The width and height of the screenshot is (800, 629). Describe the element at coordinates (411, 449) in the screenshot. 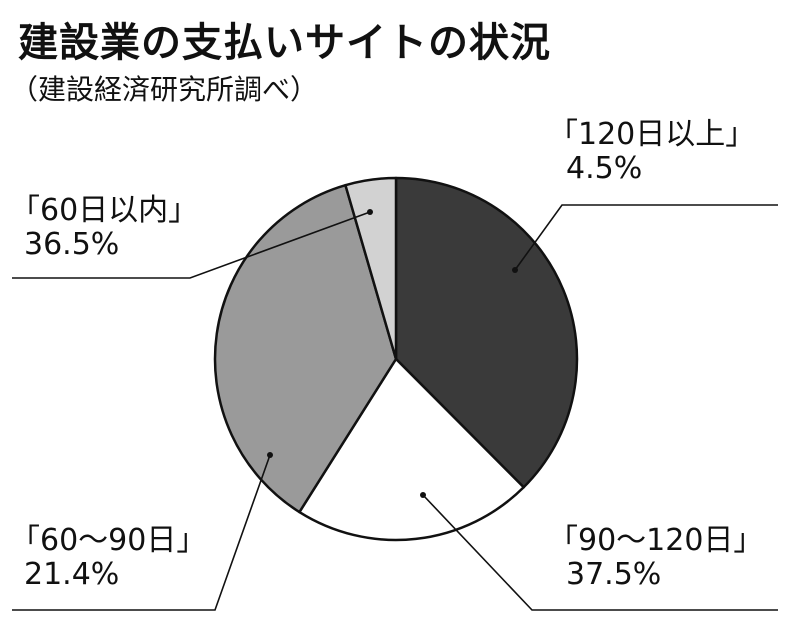

I see `slice-60-90-days` at that location.